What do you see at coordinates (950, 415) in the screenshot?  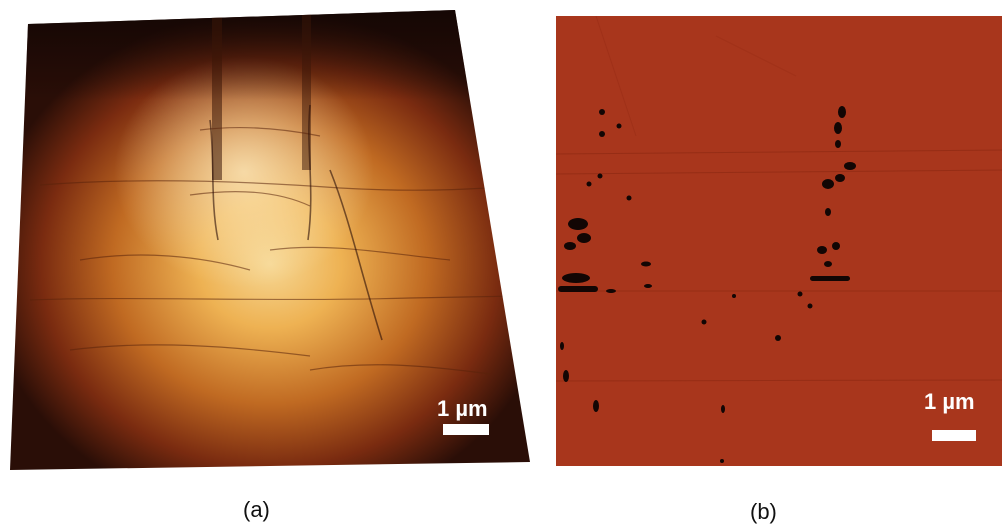 I see `scale-bar-b: 1 µm` at bounding box center [950, 415].